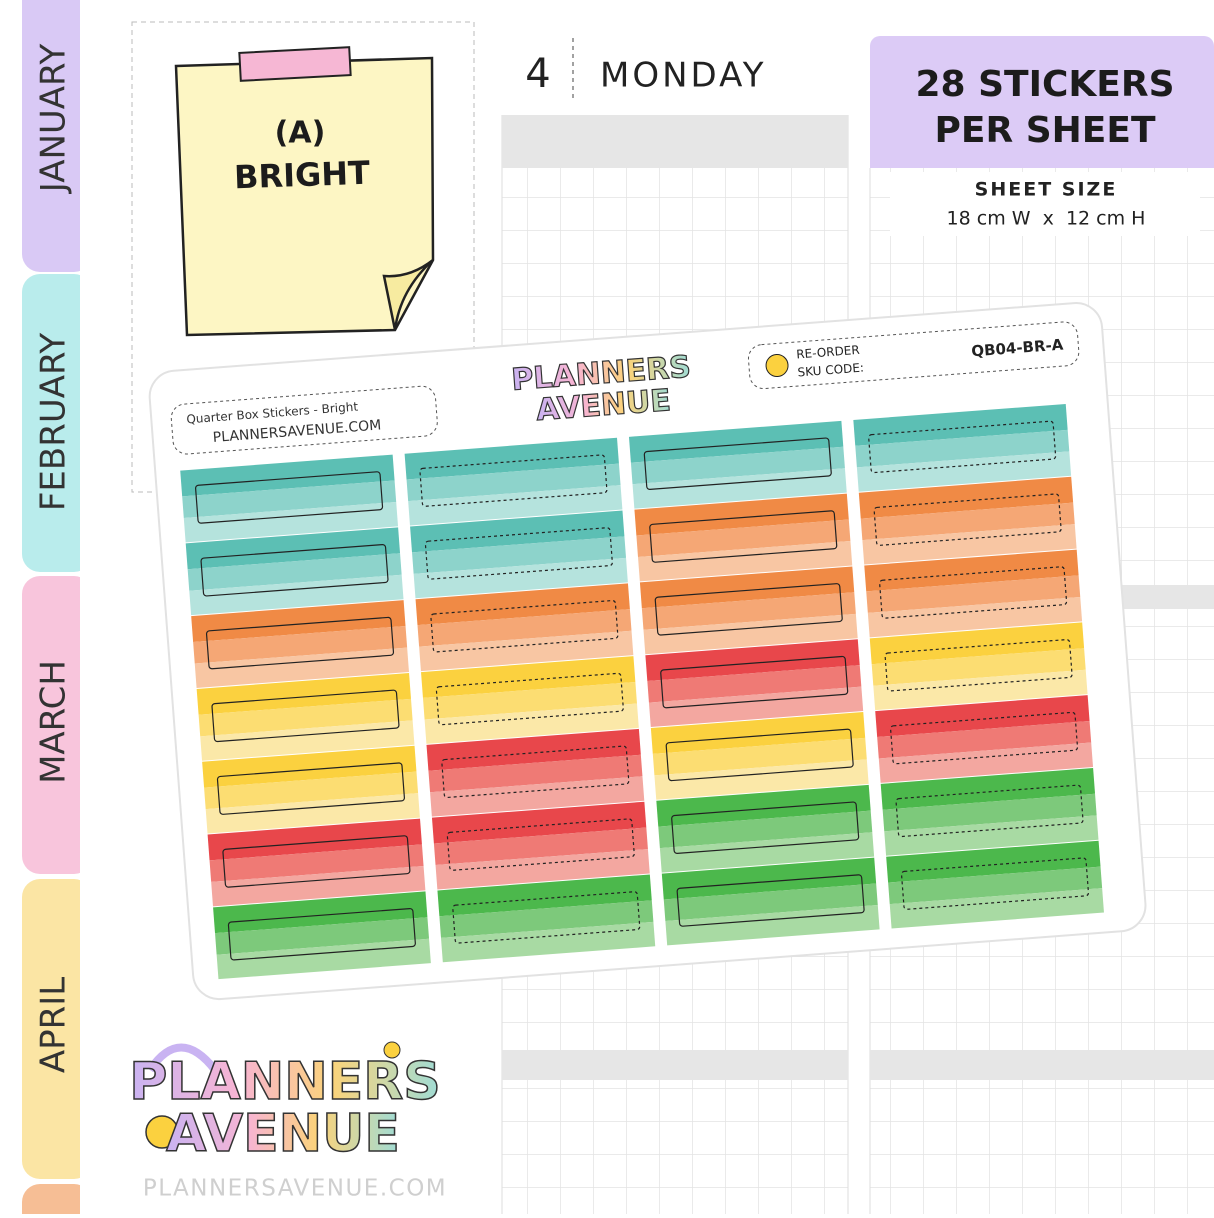  Describe the element at coordinates (537, 74) in the screenshot. I see `day-number: 4` at that location.